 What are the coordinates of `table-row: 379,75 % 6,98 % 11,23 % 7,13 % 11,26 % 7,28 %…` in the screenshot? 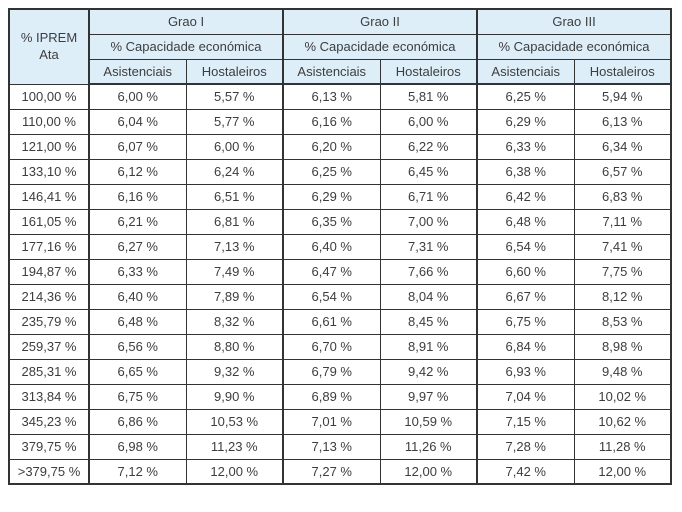 It's located at (340, 446).